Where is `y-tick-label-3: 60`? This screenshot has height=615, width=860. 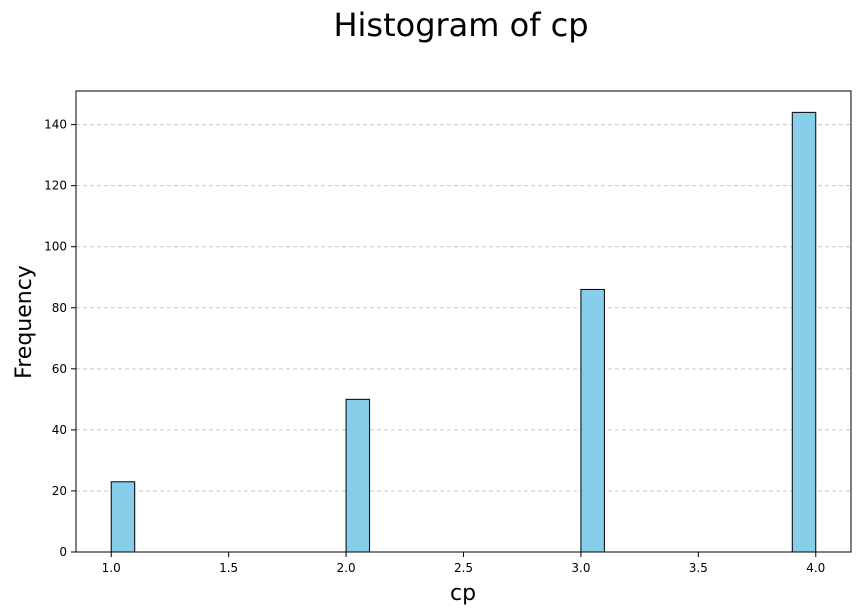 y-tick-label-3: 60 is located at coordinates (59, 369).